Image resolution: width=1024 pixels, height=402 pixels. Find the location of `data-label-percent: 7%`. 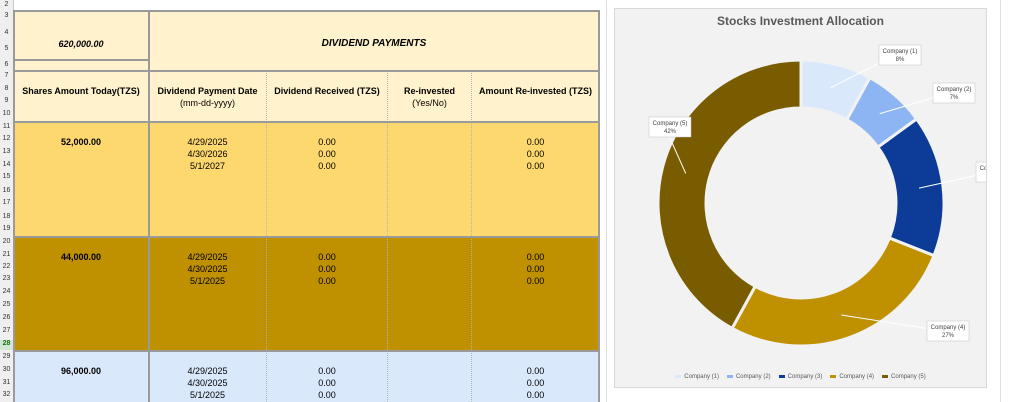

data-label-percent: 7% is located at coordinates (954, 98).